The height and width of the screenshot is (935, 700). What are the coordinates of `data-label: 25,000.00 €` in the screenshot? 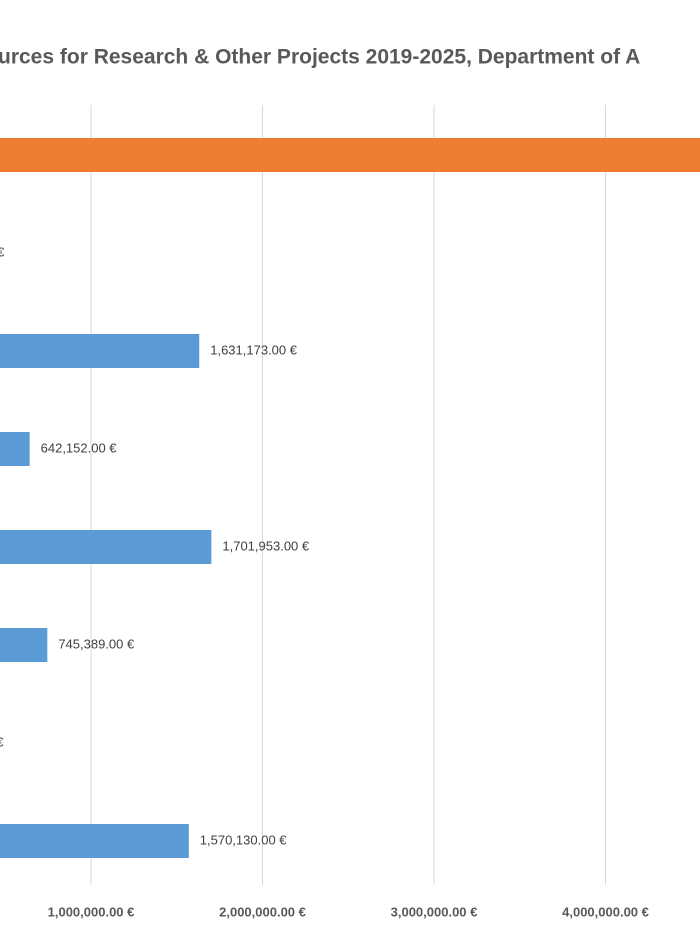 It's located at (2, 741).